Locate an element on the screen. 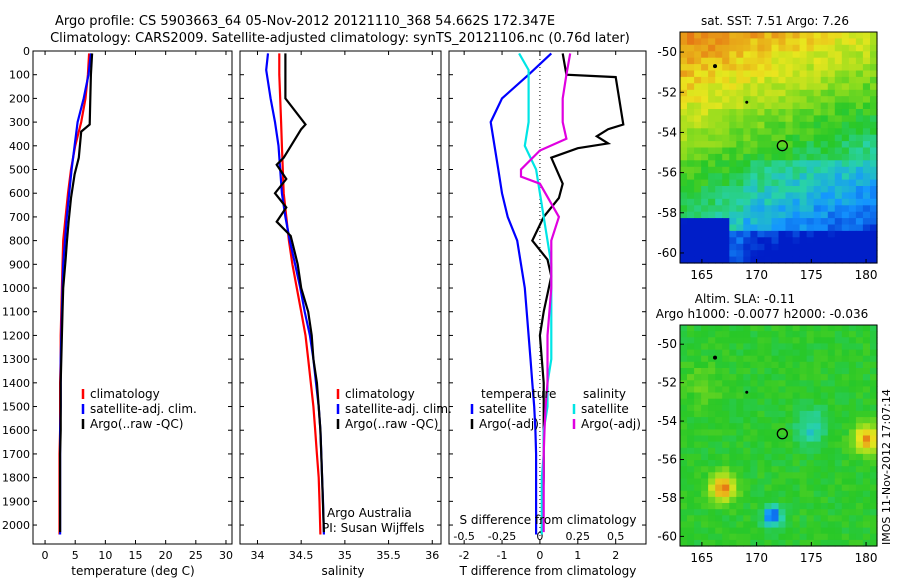  depth-tick-label: 1000 is located at coordinates (16, 288).